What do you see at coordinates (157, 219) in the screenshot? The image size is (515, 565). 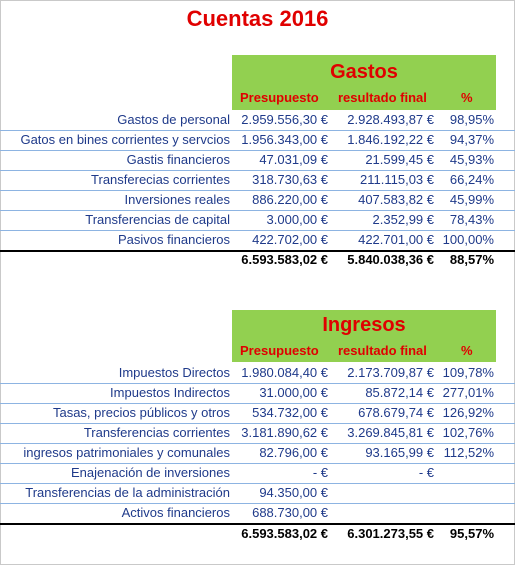 I see `gastos-row-label: Transferencias de capital` at bounding box center [157, 219].